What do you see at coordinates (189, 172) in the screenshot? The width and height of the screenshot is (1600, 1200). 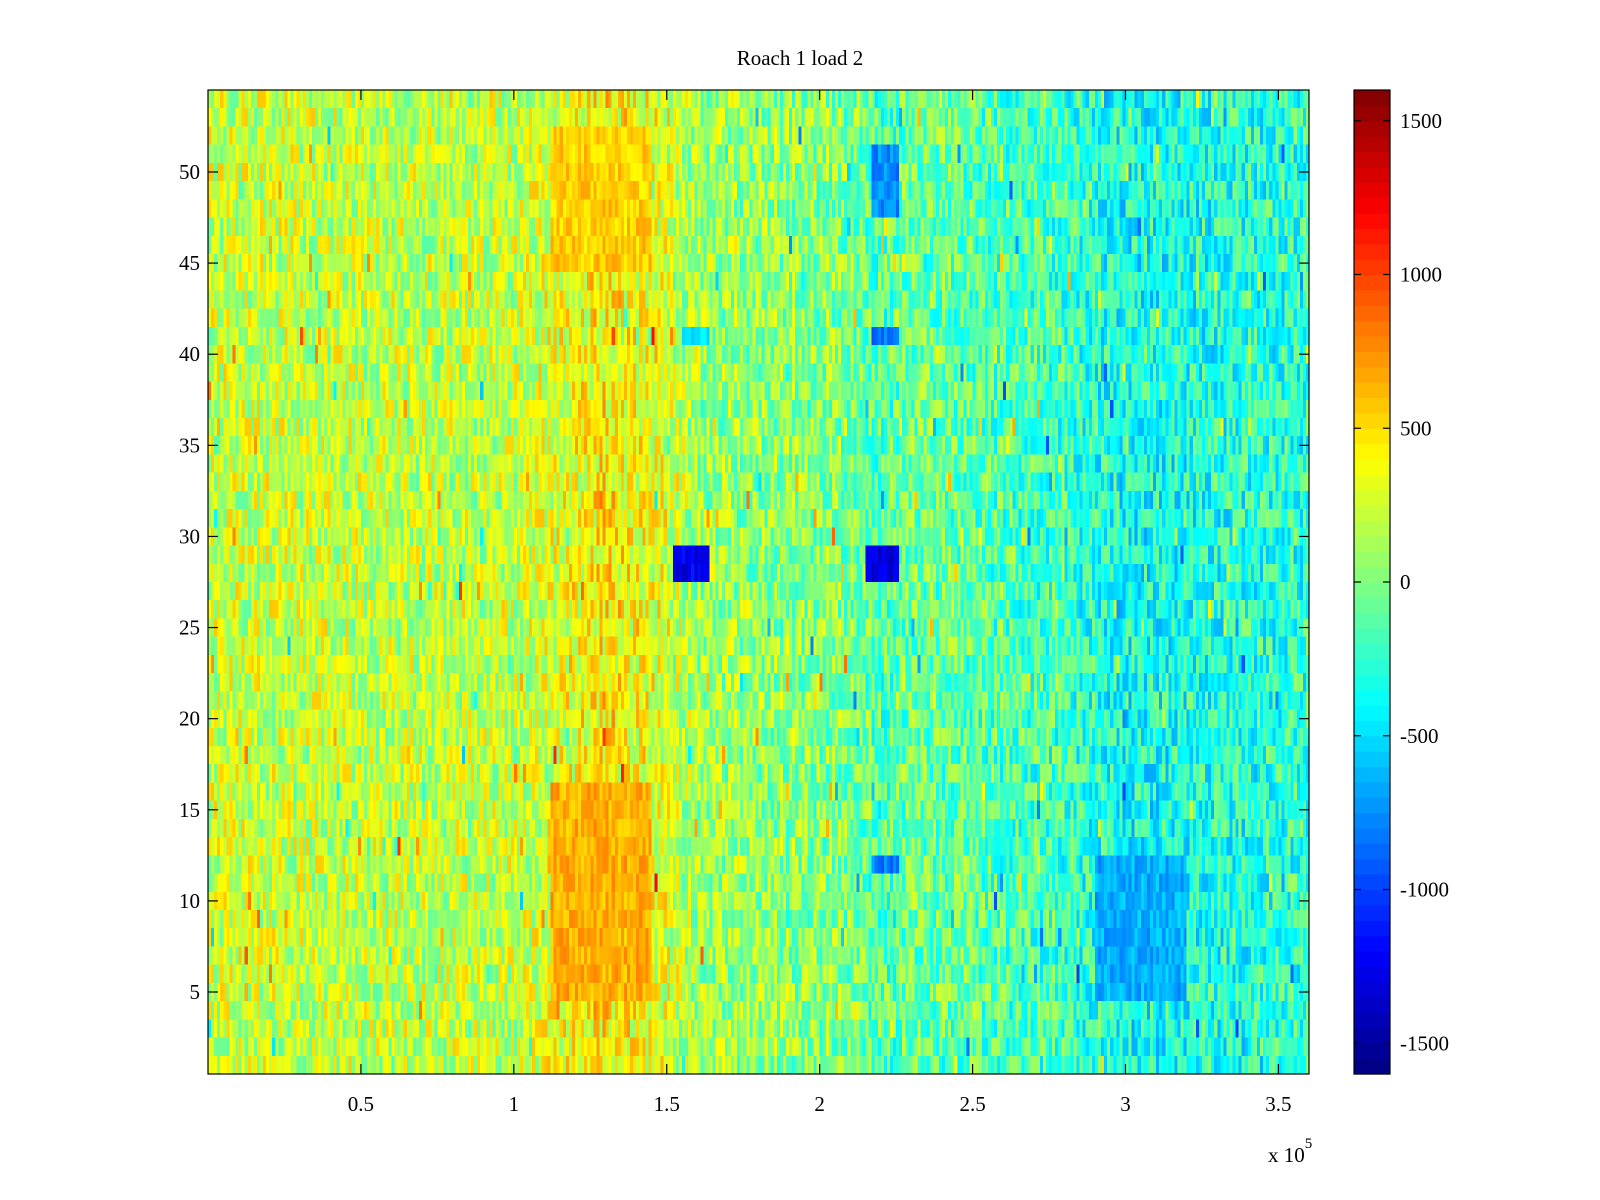 I see `y-tick-label: 50` at bounding box center [189, 172].